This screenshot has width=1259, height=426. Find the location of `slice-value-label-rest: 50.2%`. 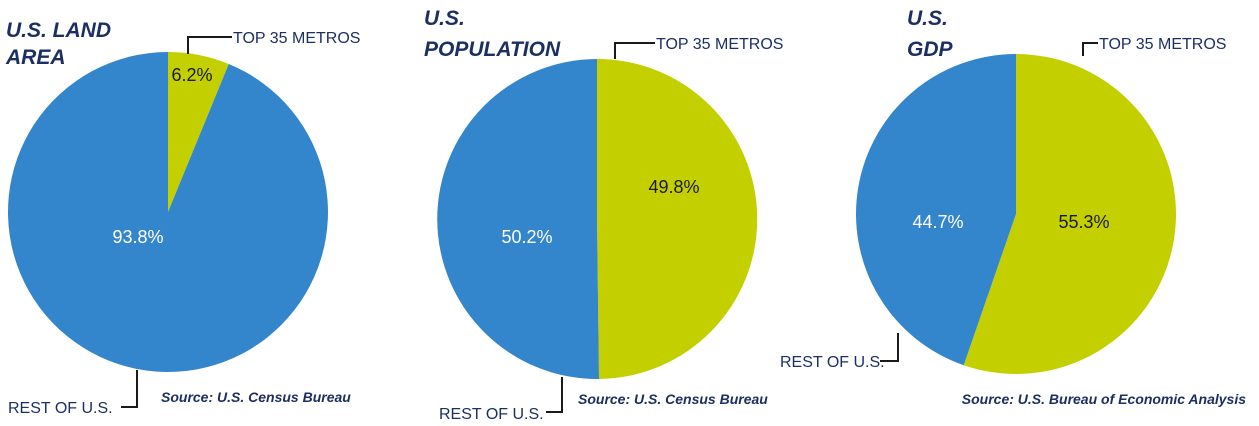

slice-value-label-rest: 50.2% is located at coordinates (526, 237).